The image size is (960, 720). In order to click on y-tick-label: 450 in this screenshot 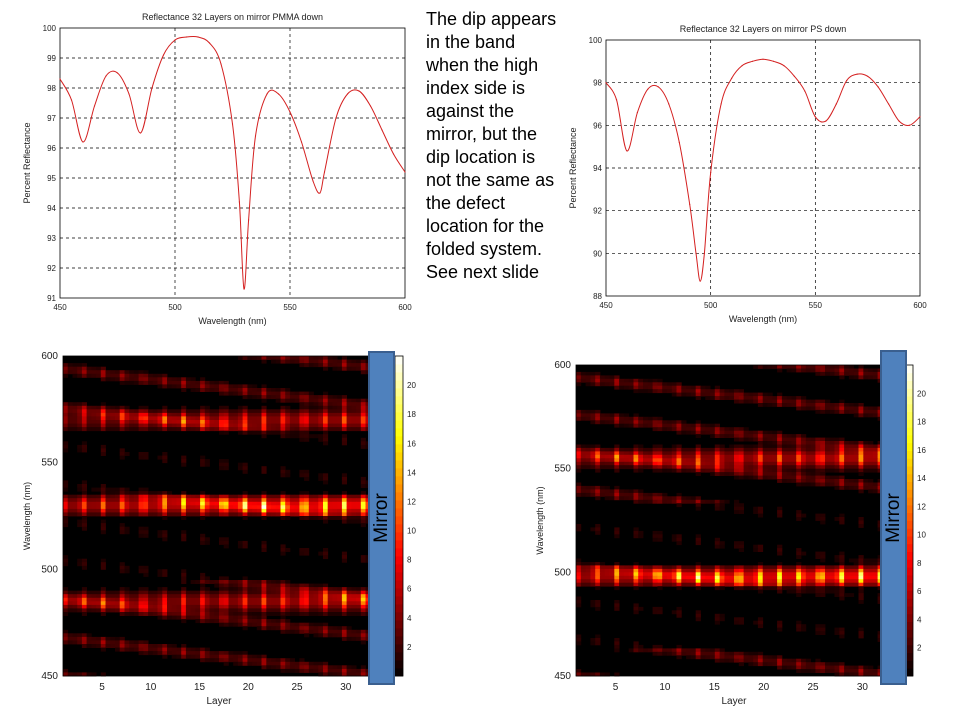, I will do `click(562, 676)`.